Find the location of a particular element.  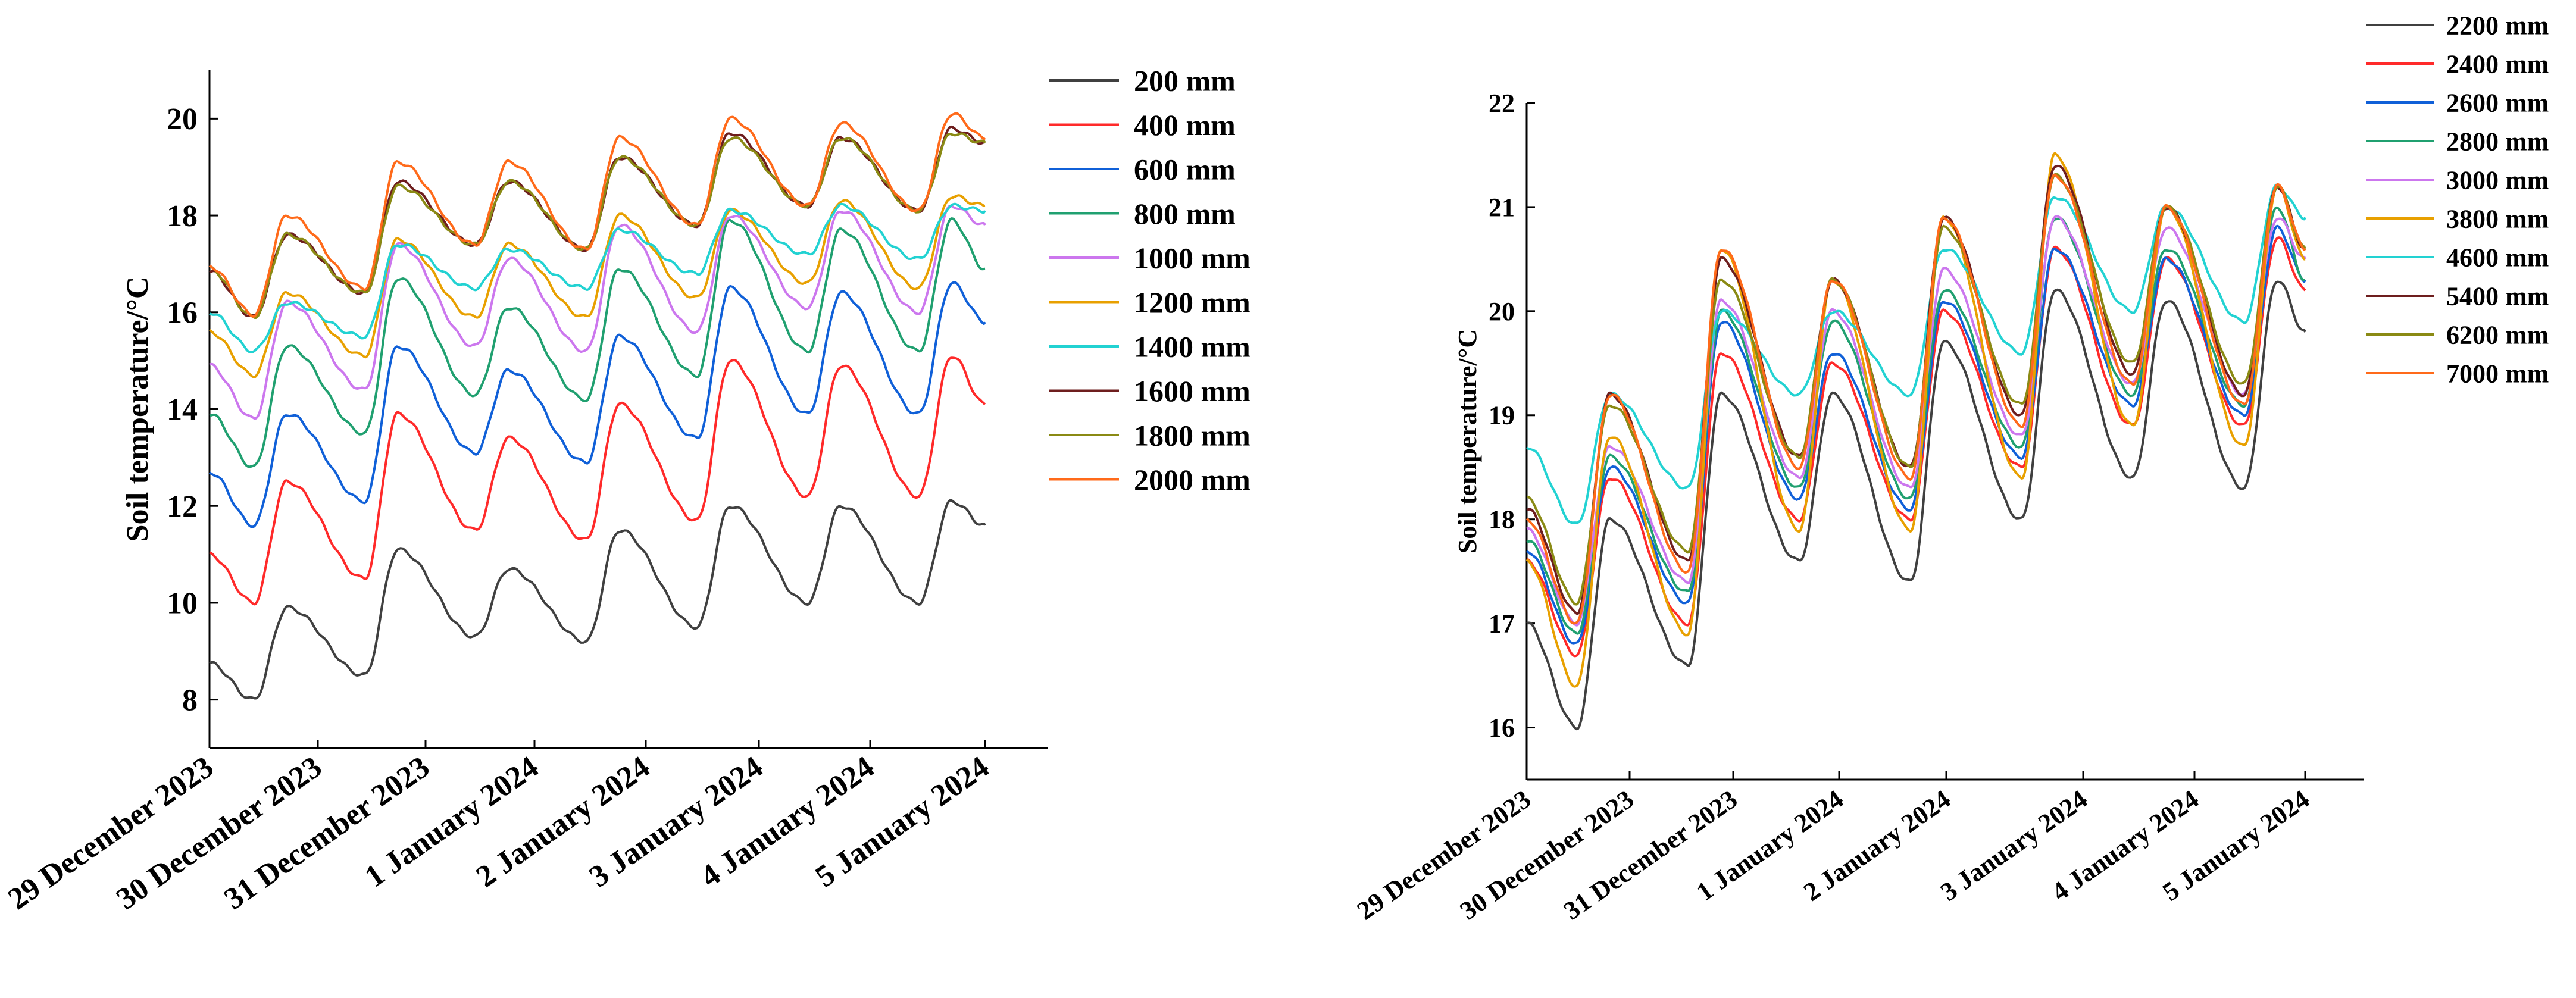

y-tick-label: 8 is located at coordinates (190, 700).